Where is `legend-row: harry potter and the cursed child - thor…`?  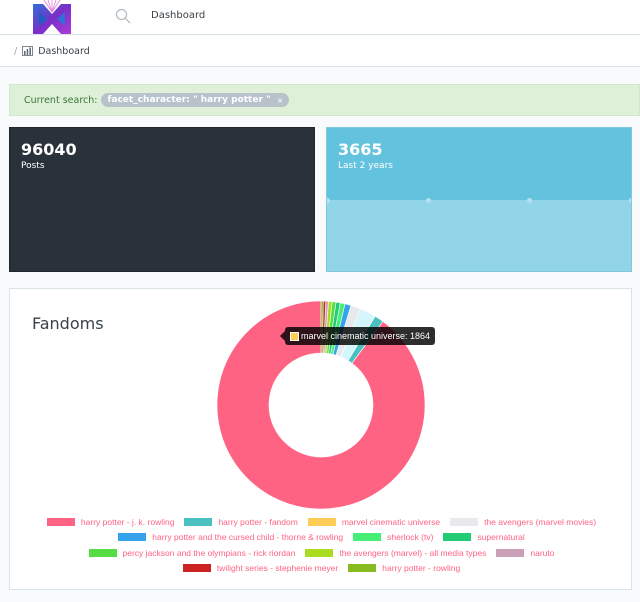
legend-row: harry potter and the cursed child - thor… is located at coordinates (321, 538).